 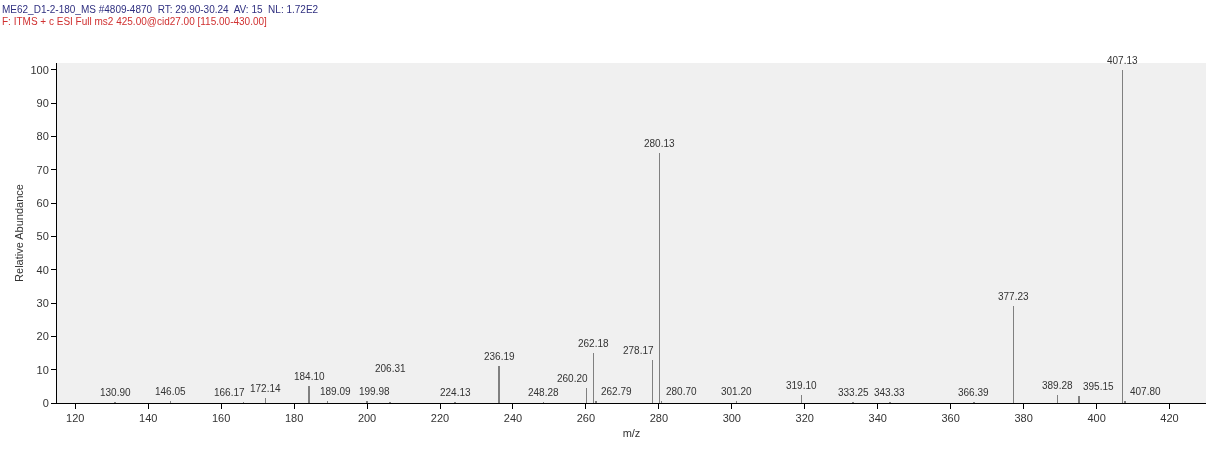 I want to click on annotation: 389.28, so click(x=1058, y=385).